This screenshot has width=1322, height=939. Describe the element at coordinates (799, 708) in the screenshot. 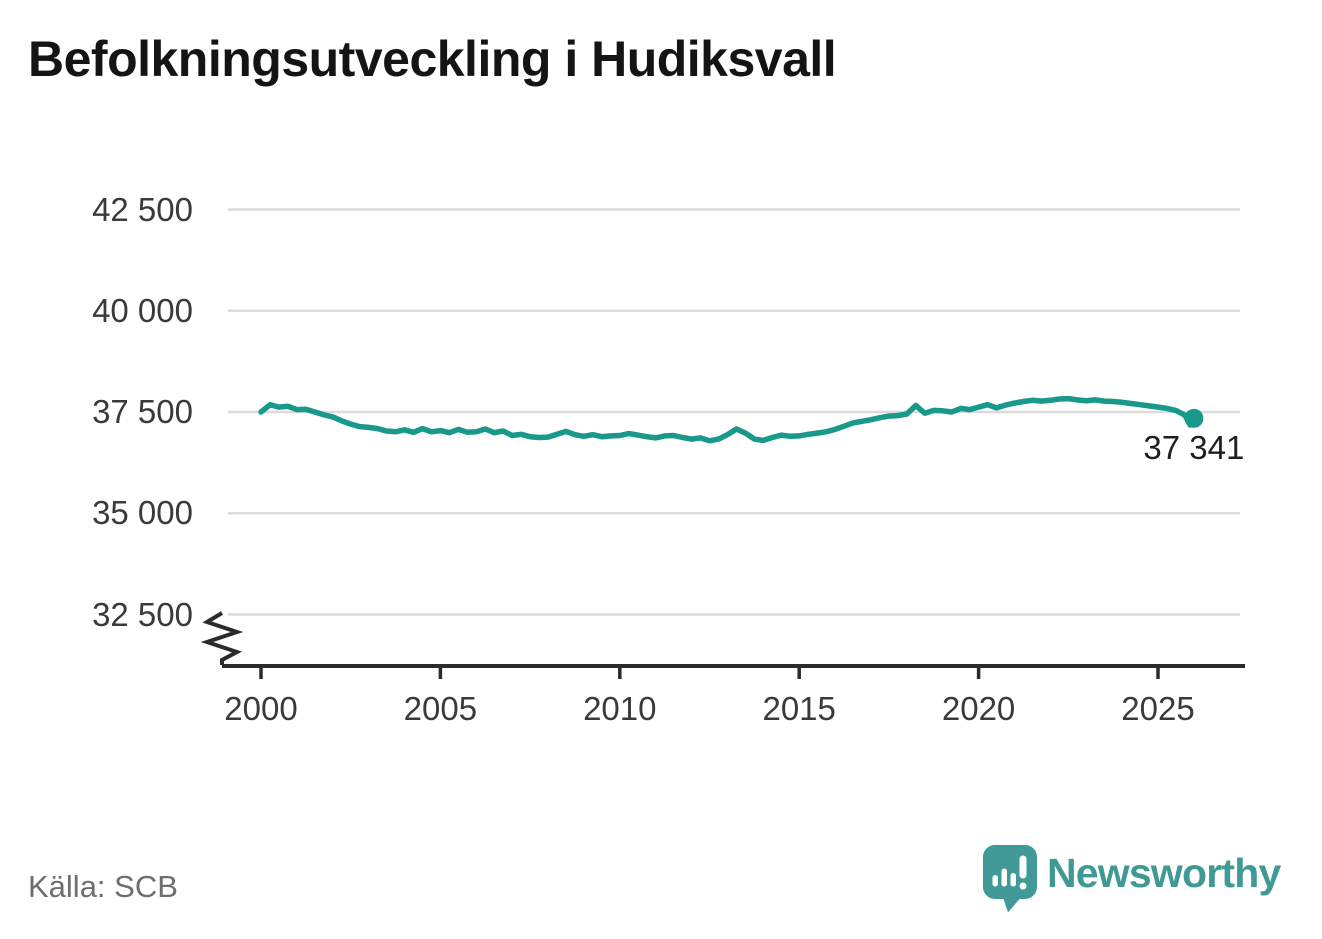

I see `x-tick-label: 2015` at that location.